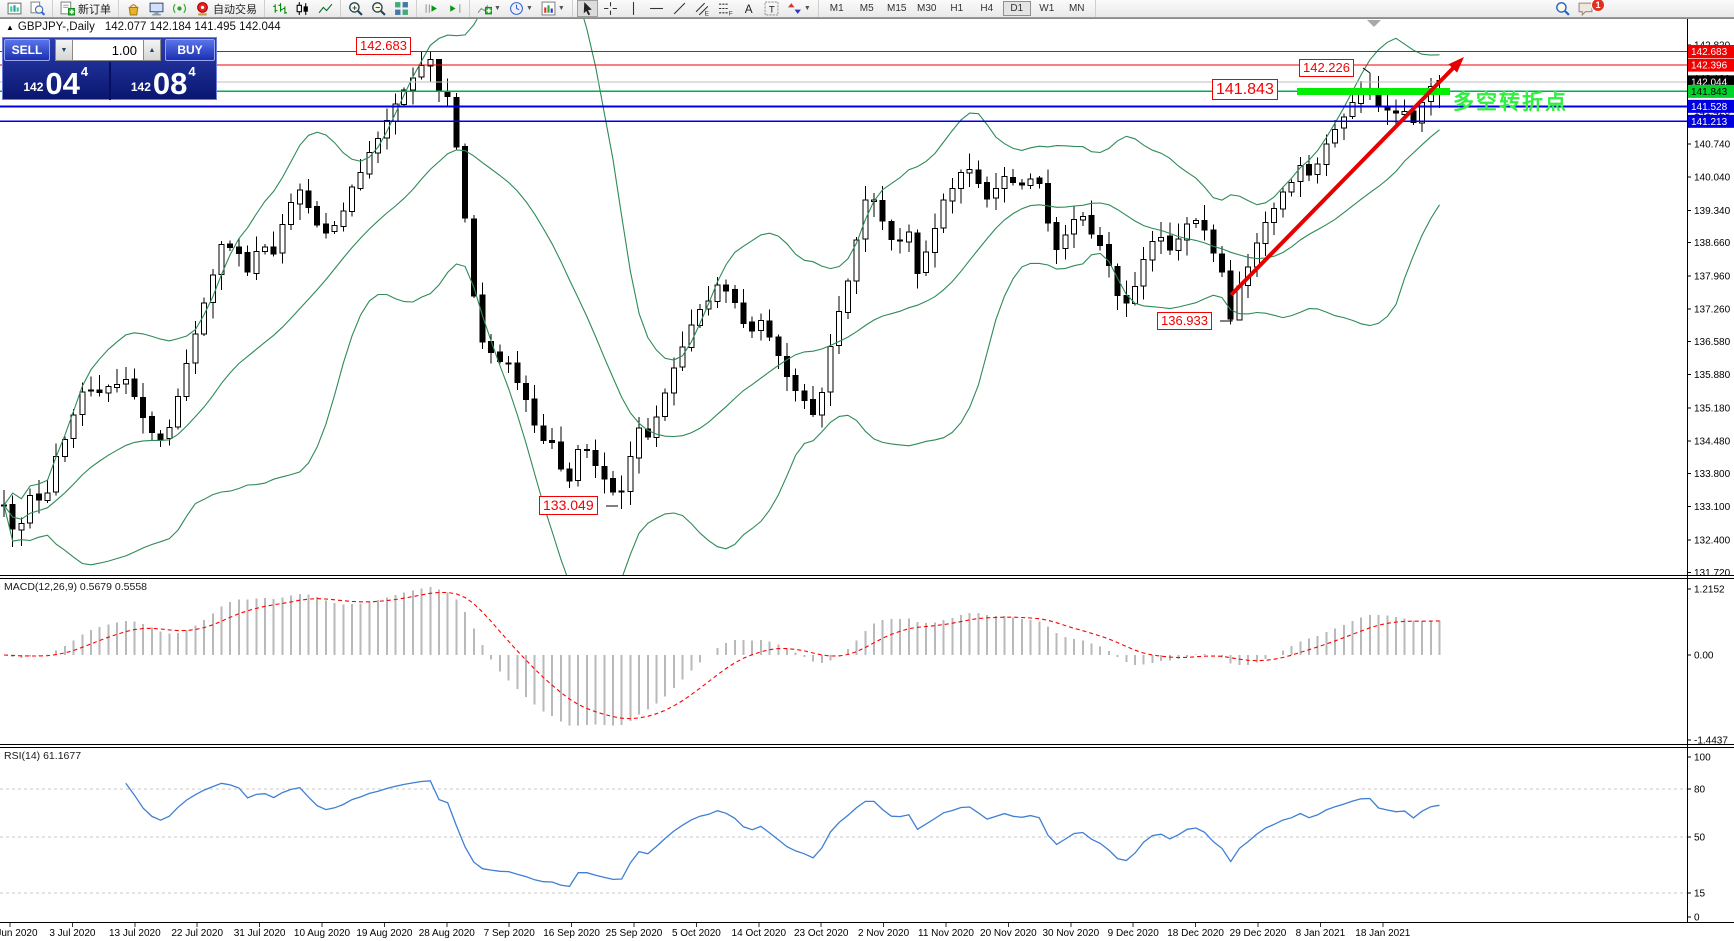 The image size is (1734, 941). I want to click on bull-bear-turning-point-note: 多空转折点, so click(1510, 102).